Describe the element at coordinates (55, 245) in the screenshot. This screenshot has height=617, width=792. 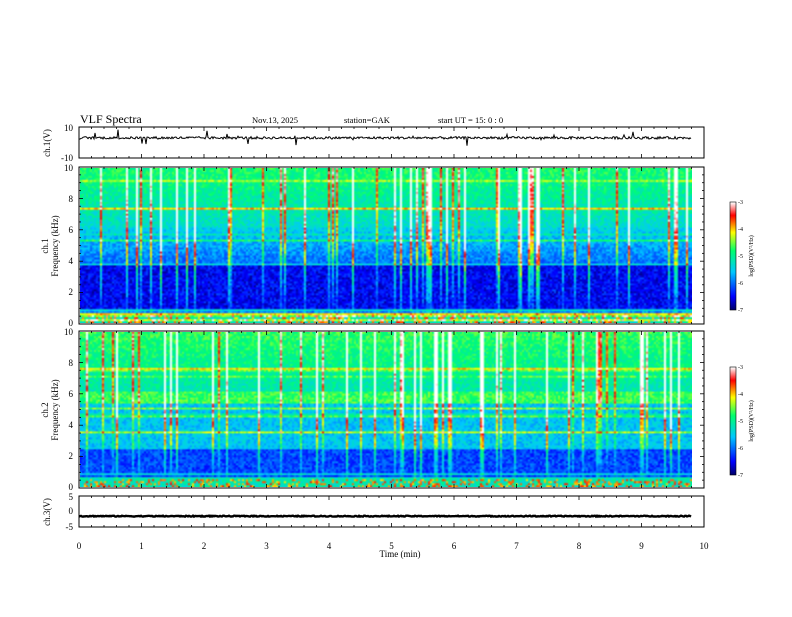
I see `ch1-frequency-ylabel: Frequency (kHz)` at that location.